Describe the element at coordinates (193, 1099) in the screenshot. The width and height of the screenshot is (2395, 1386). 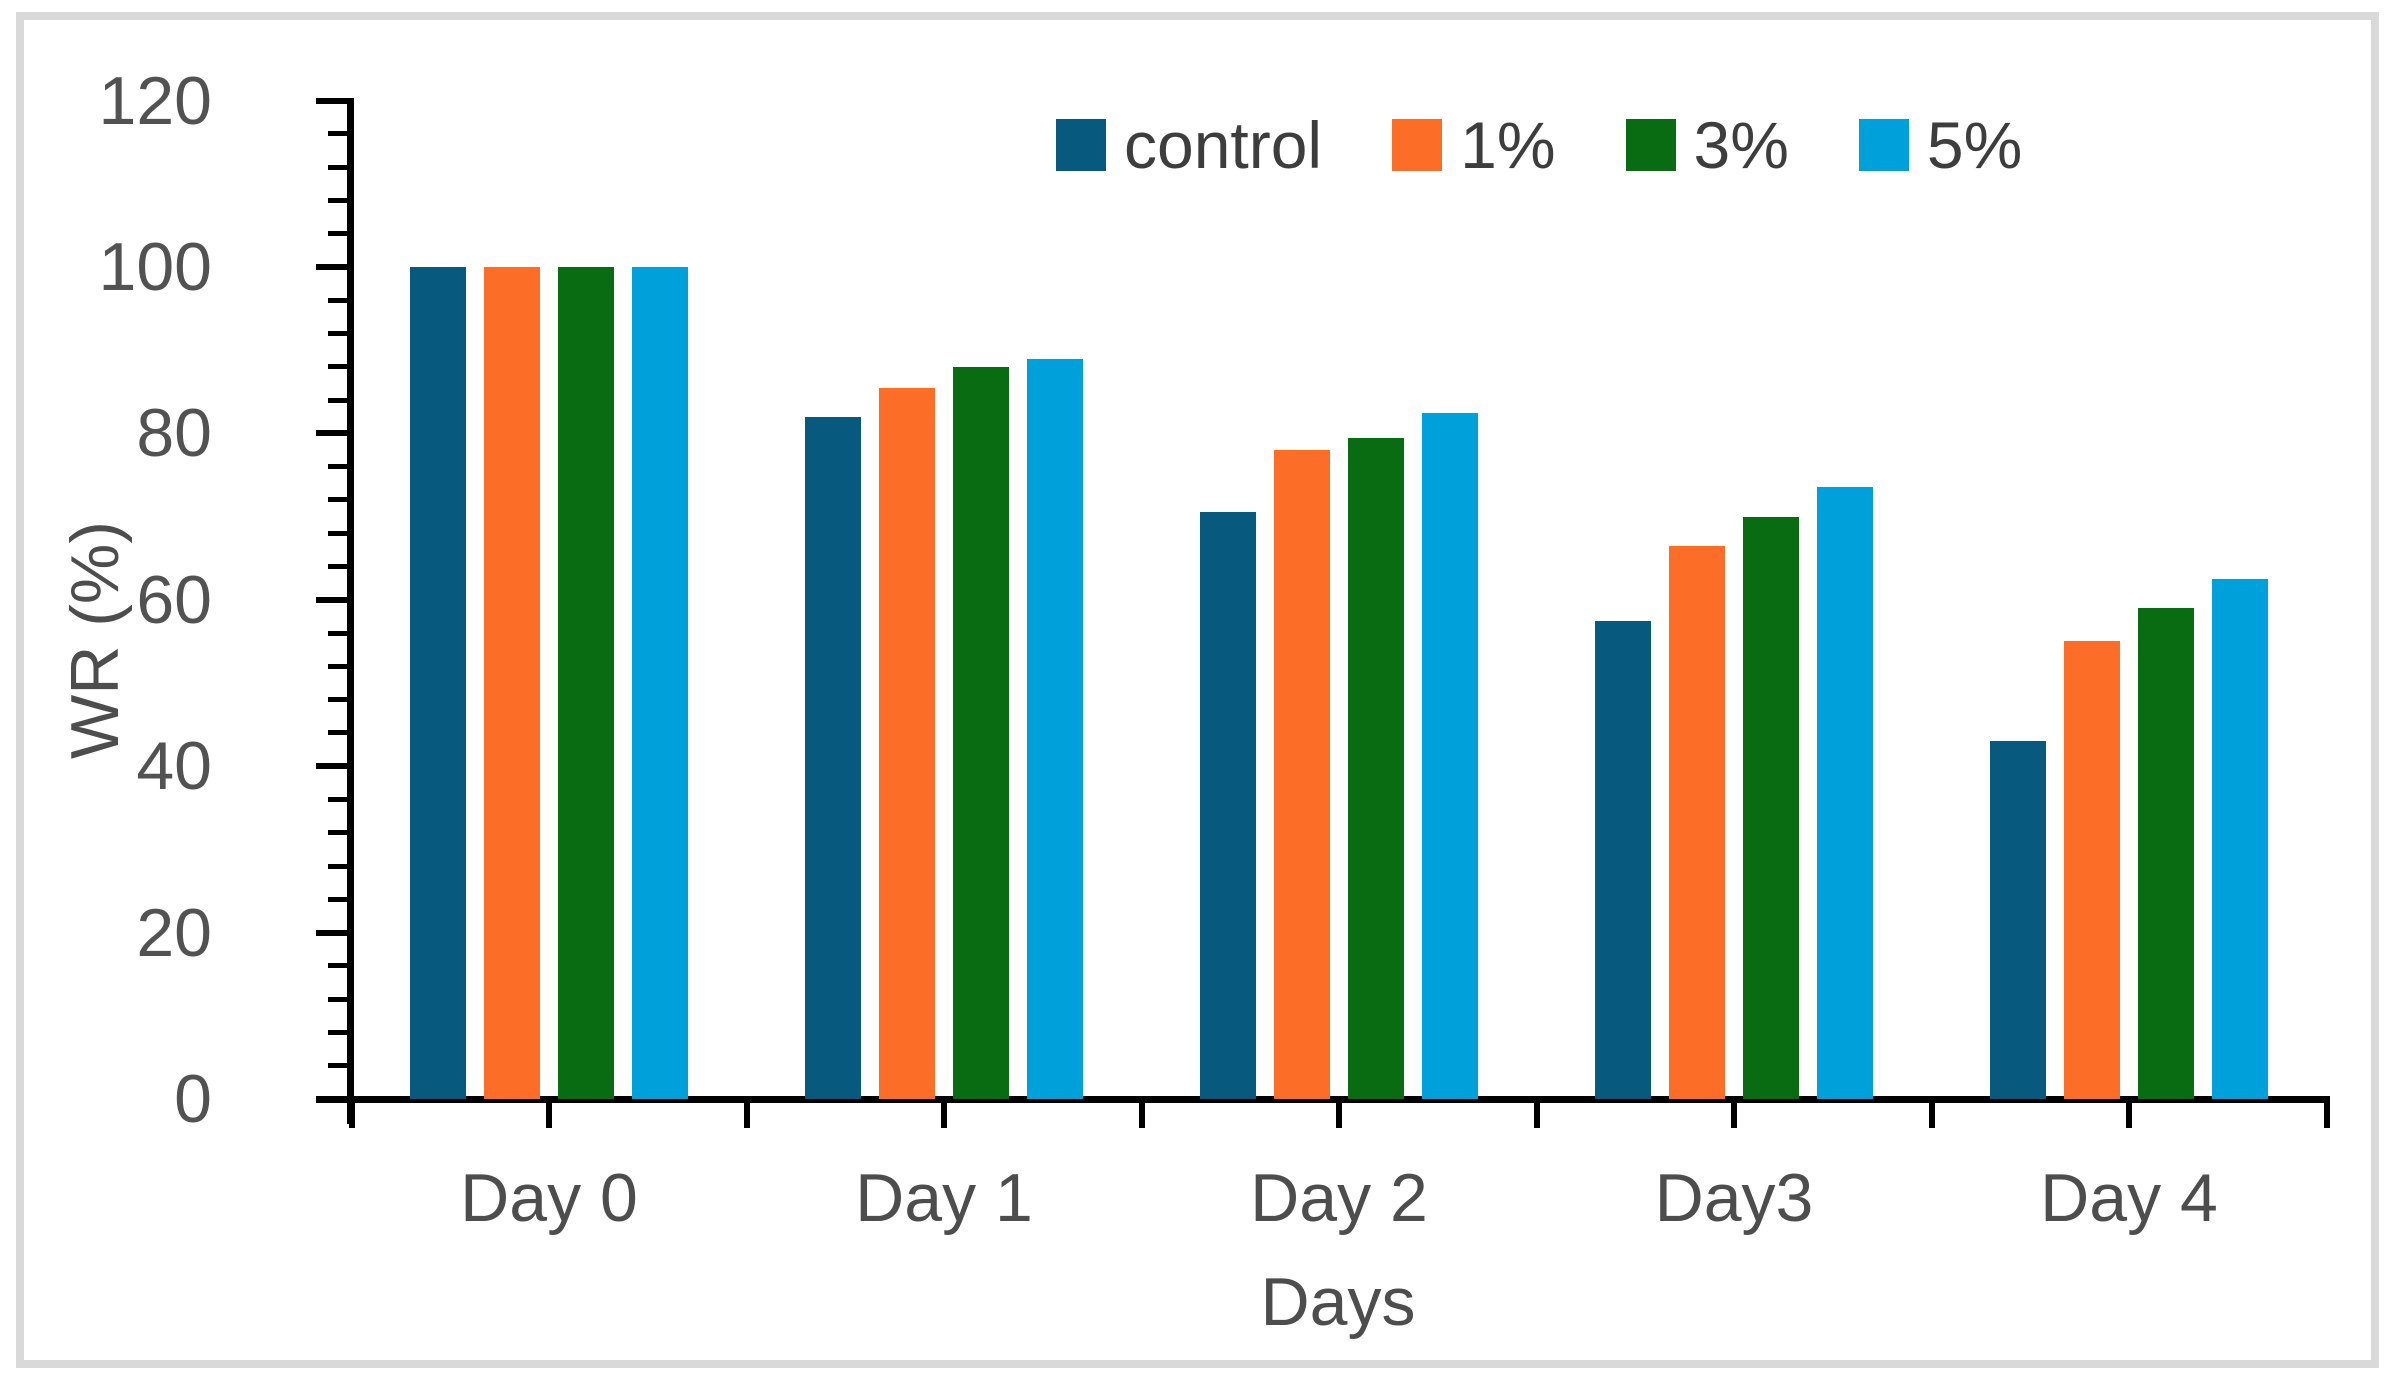
I see `y-tick-label: 0` at that location.